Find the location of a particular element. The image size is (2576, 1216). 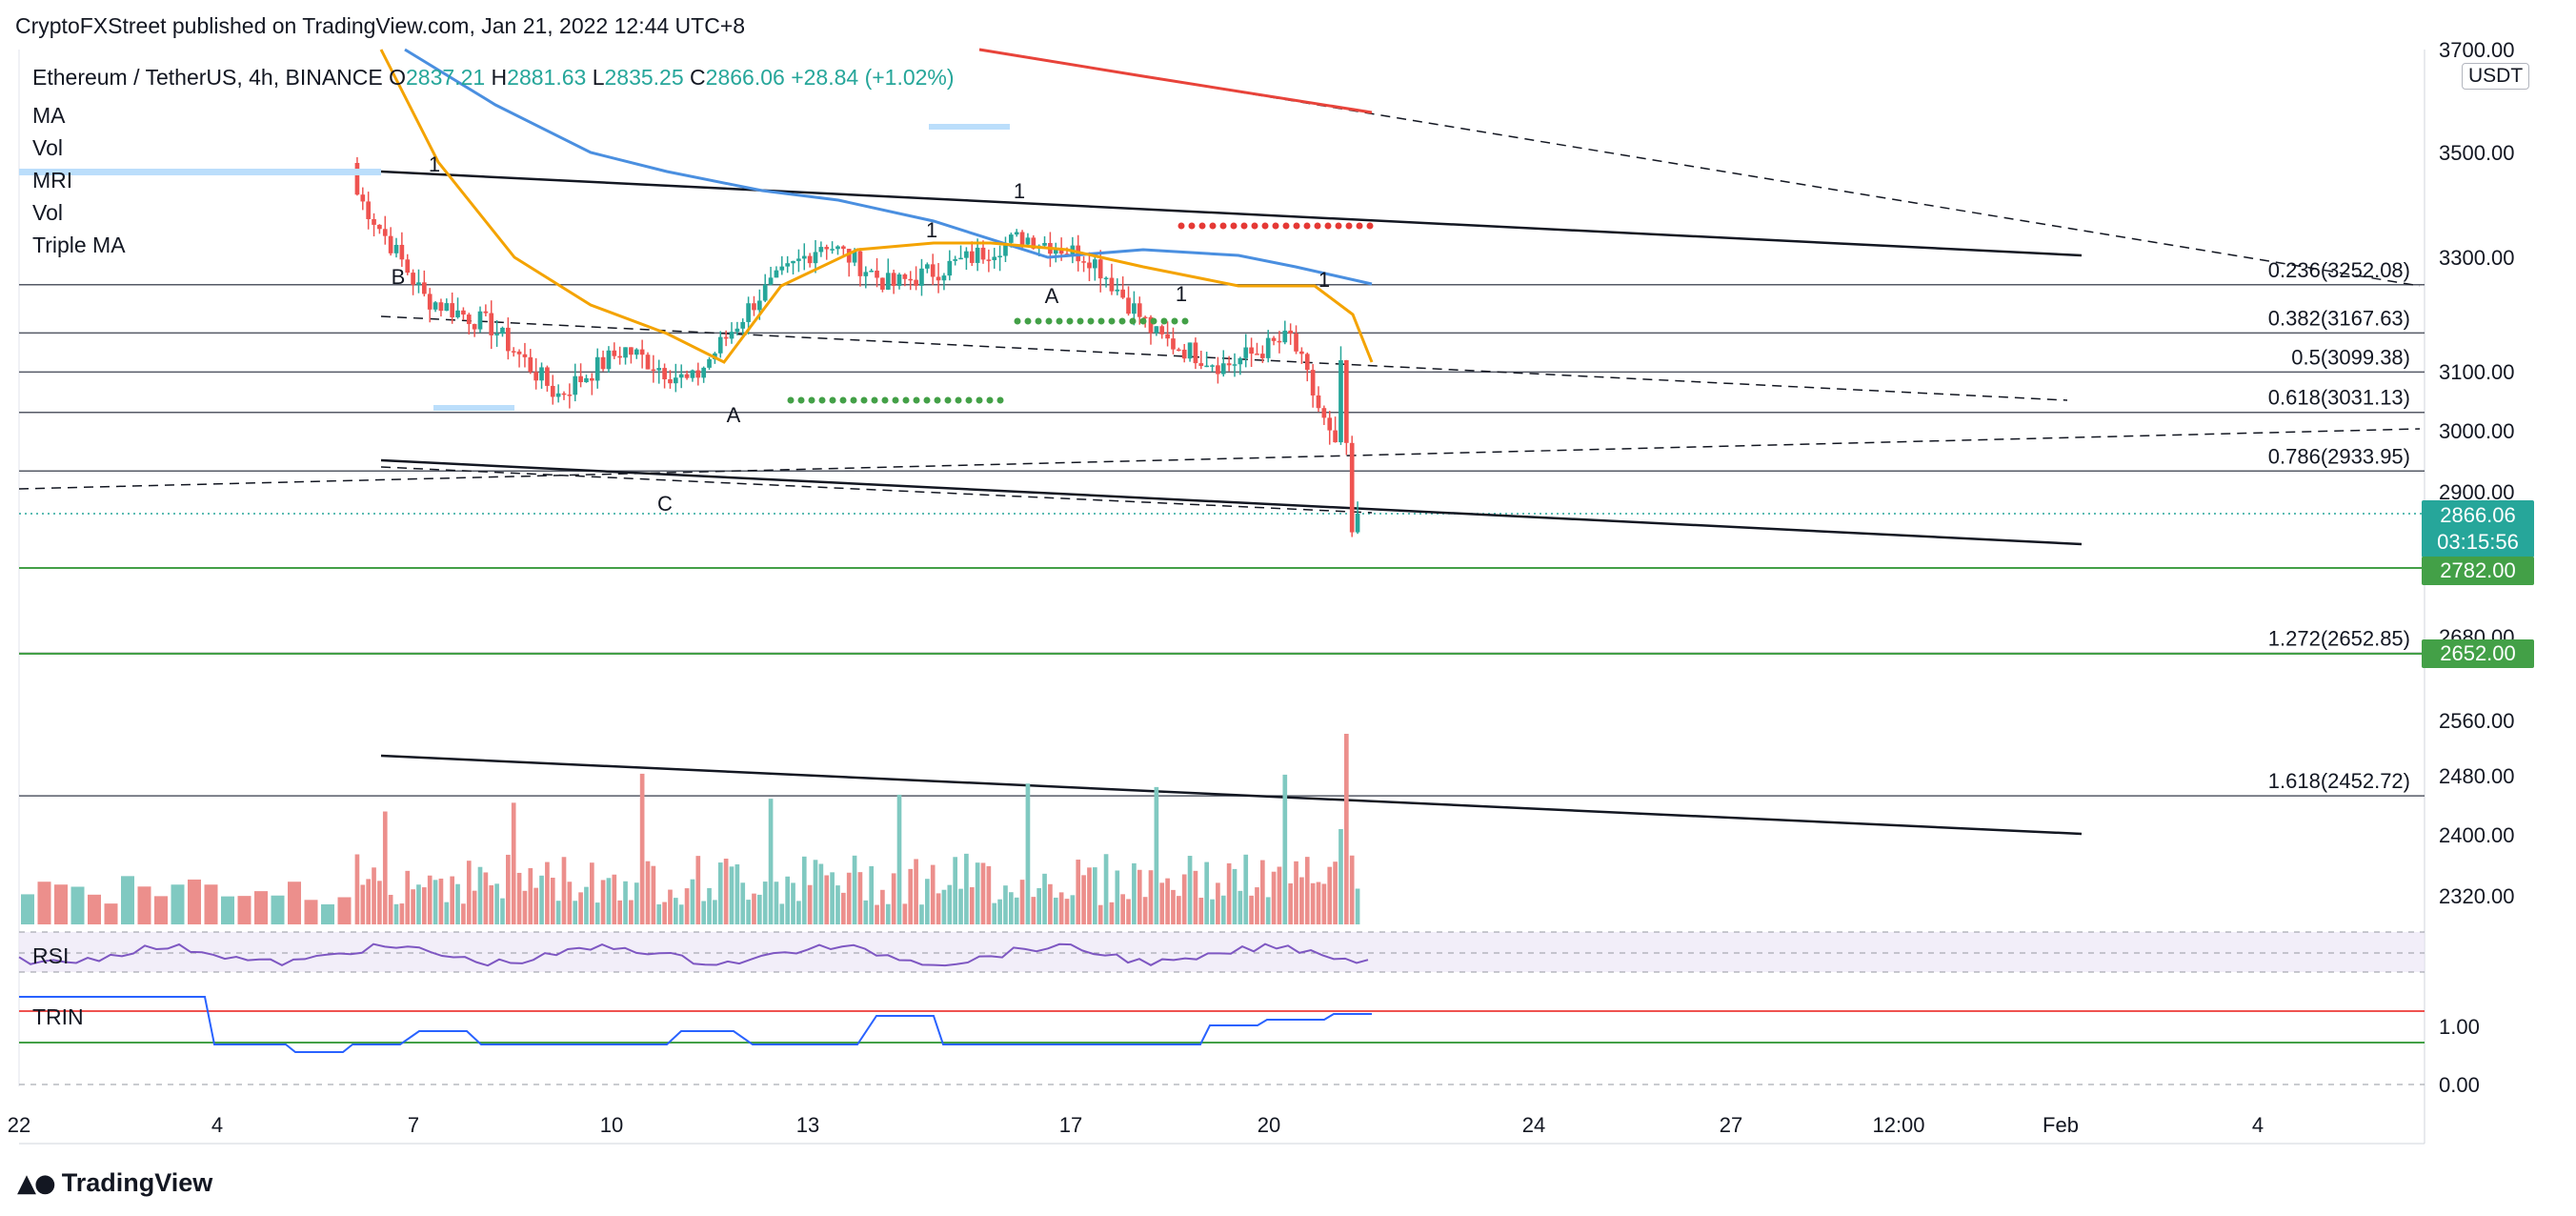

indicator-vol: Vol is located at coordinates (48, 148).